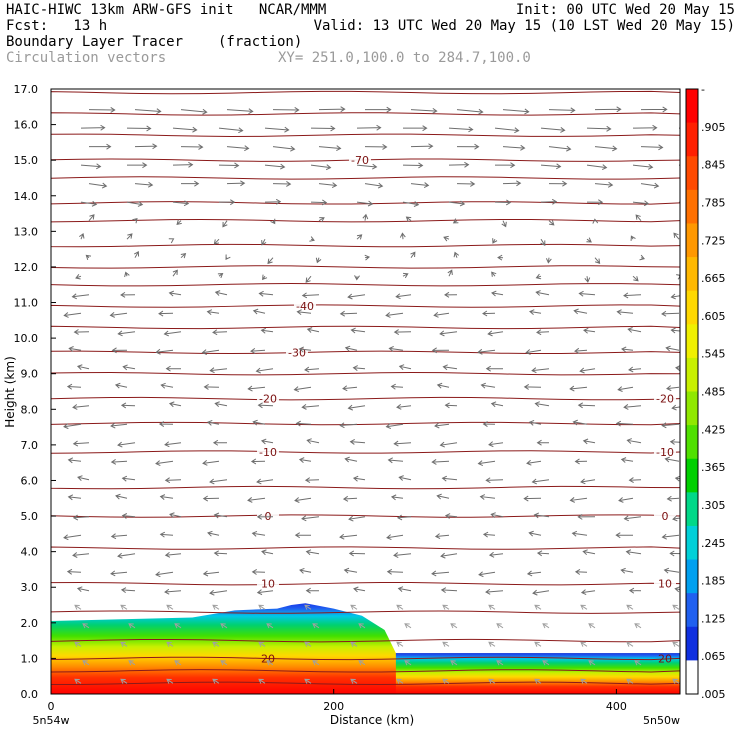 The height and width of the screenshot is (740, 740). Describe the element at coordinates (713, 202) in the screenshot. I see `colorbar-label: .785` at that location.